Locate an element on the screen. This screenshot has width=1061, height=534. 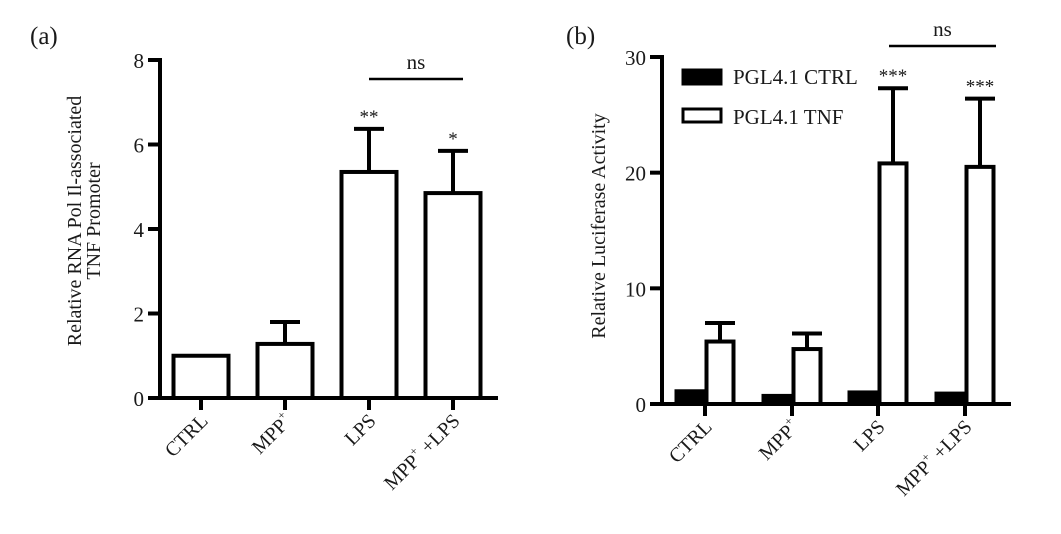
legend-swatch-pgl41-ctrl is located at coordinates (702, 77).